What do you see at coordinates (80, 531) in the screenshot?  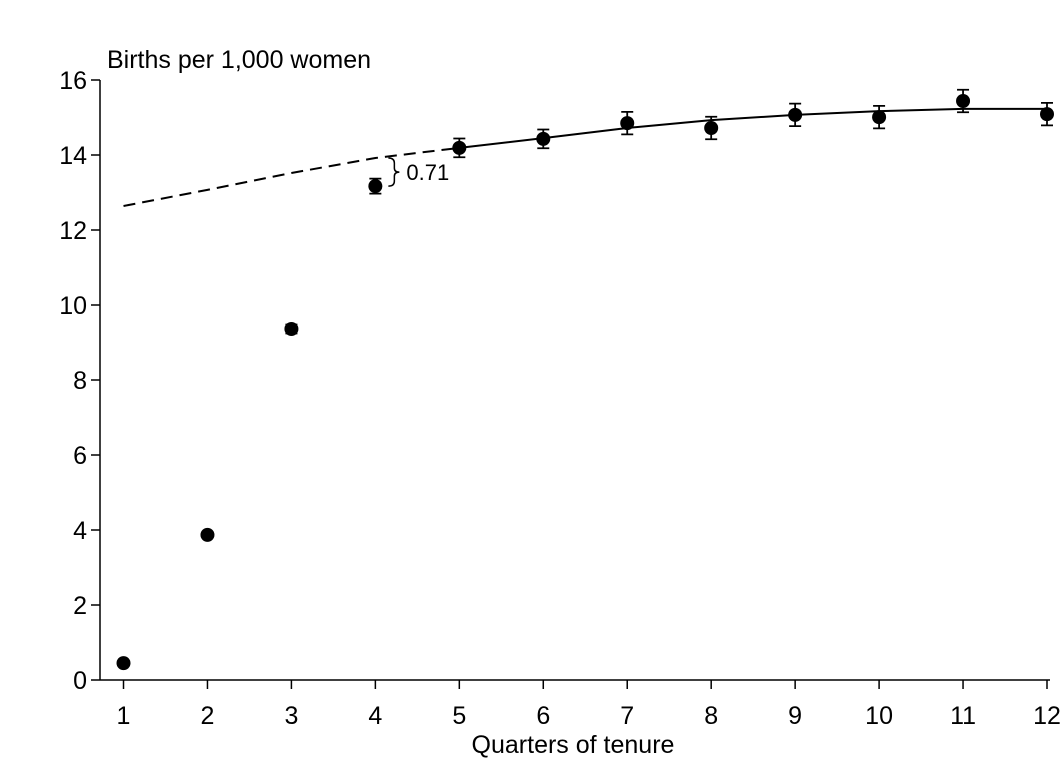 I see `y-tick-label: 4` at bounding box center [80, 531].